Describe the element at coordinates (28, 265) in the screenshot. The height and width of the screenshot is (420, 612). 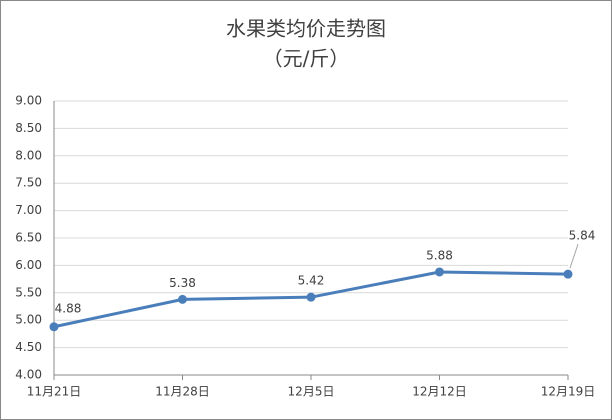
I see `y-tick-label: 6.00` at that location.